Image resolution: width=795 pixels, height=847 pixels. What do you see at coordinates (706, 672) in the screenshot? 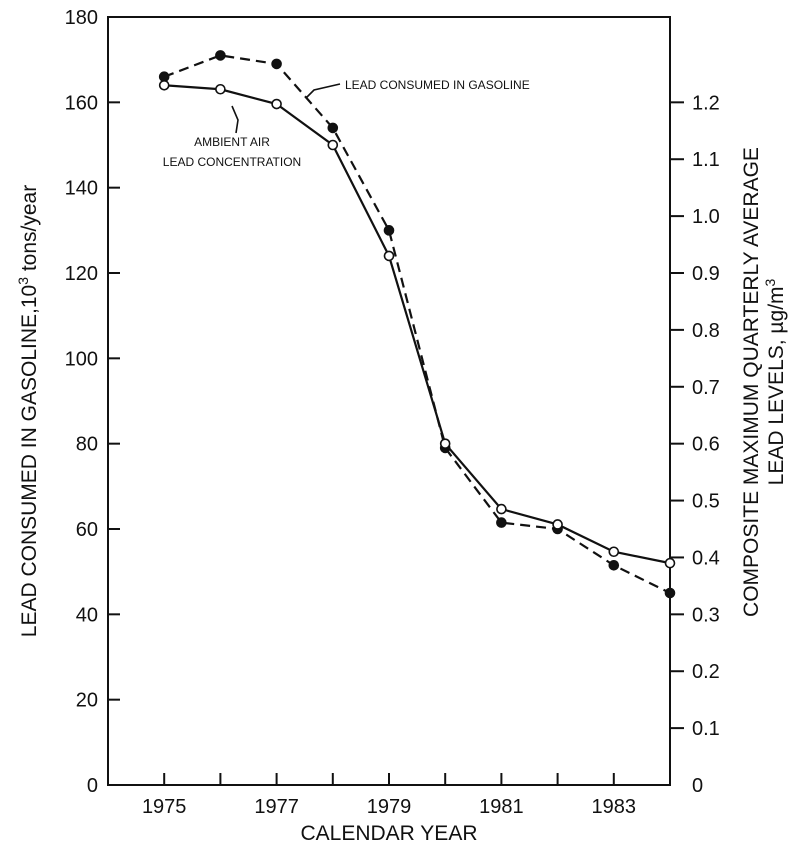
I see `right-y-tick-label: 0.2` at bounding box center [706, 672].